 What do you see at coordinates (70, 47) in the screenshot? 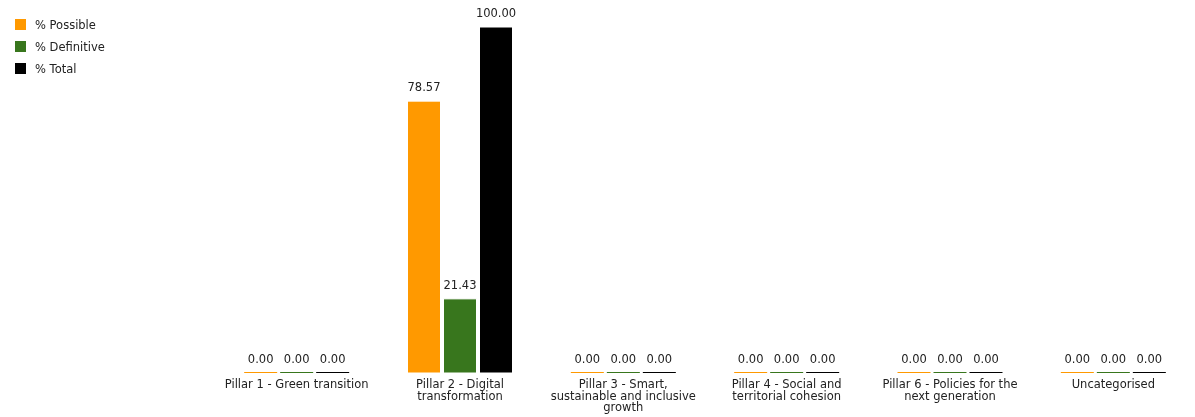
I see `legend-label: % Definitive` at bounding box center [70, 47].